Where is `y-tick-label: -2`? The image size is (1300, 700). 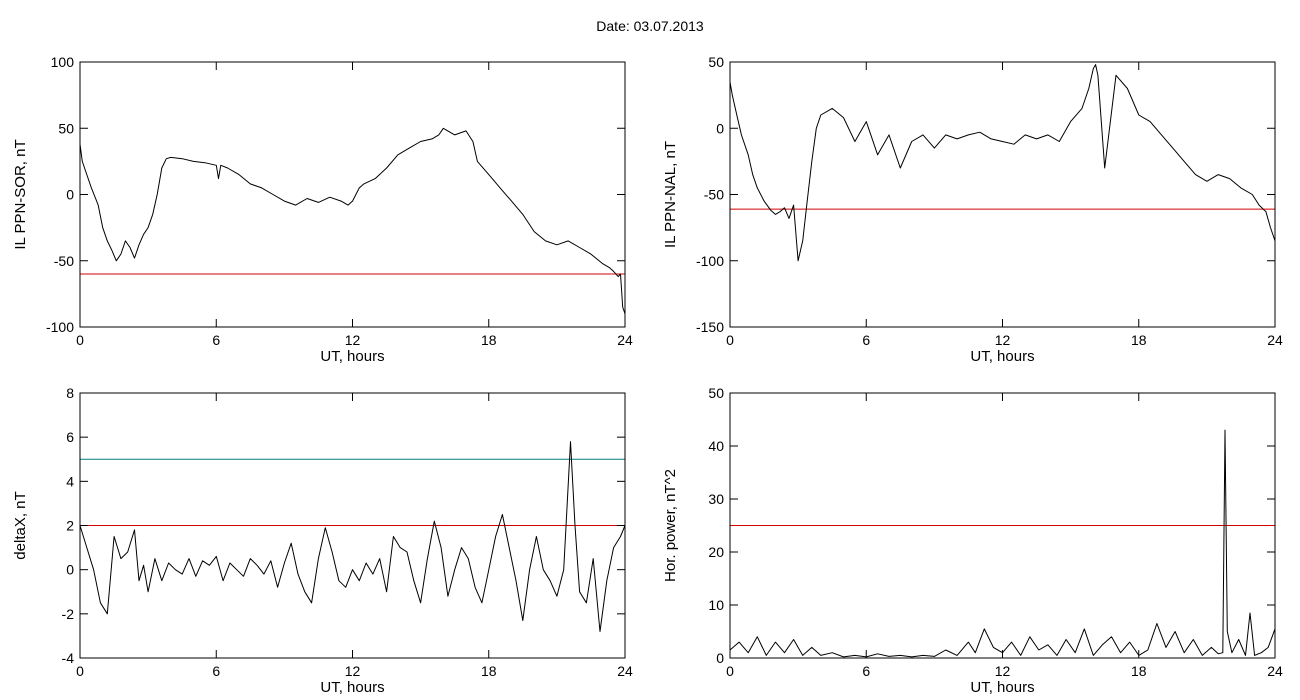
y-tick-label: -2 is located at coordinates (68, 614).